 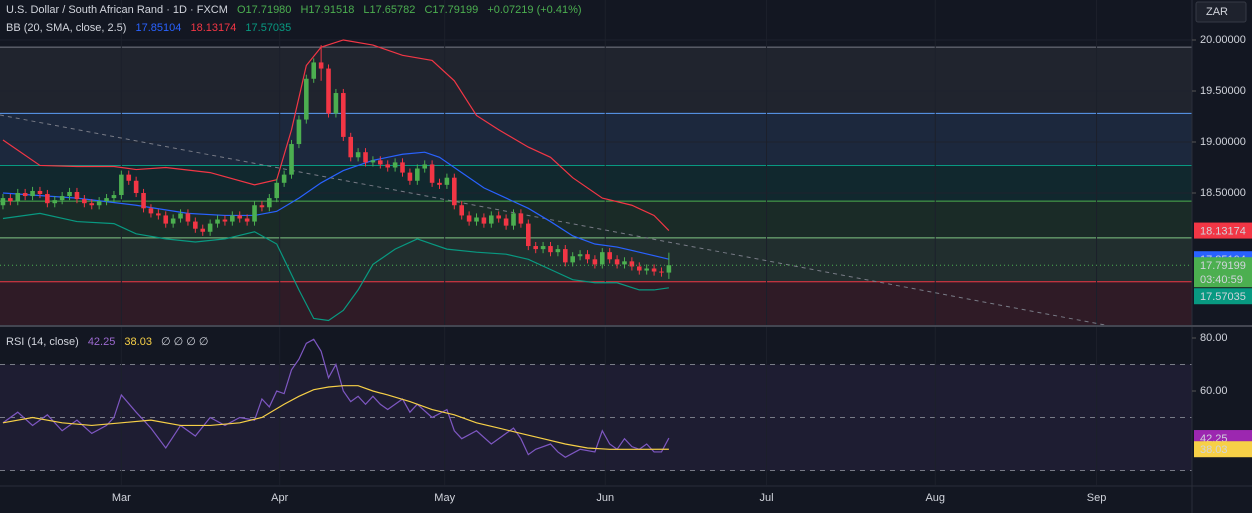 I want to click on close-tag: 17.79199, so click(x=1223, y=266).